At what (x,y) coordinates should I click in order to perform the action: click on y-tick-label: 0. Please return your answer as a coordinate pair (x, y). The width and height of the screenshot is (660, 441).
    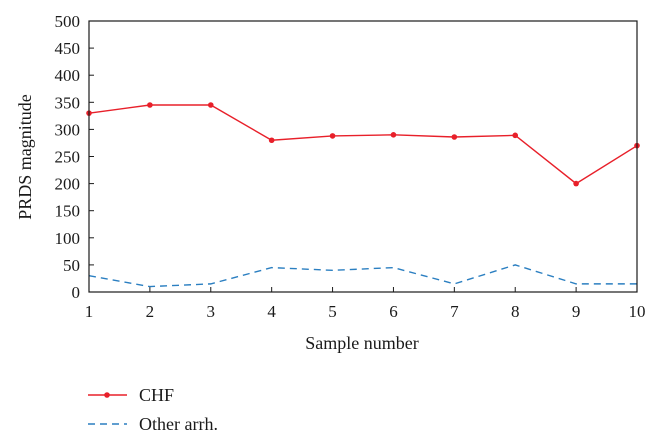
    Looking at the image, I should click on (76, 292).